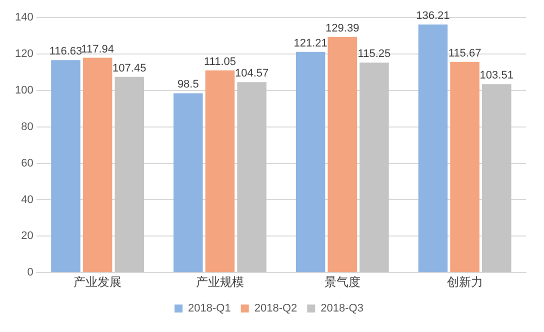 The height and width of the screenshot is (332, 544). What do you see at coordinates (98, 281) in the screenshot?
I see `x-tick-label: 产业发展` at bounding box center [98, 281].